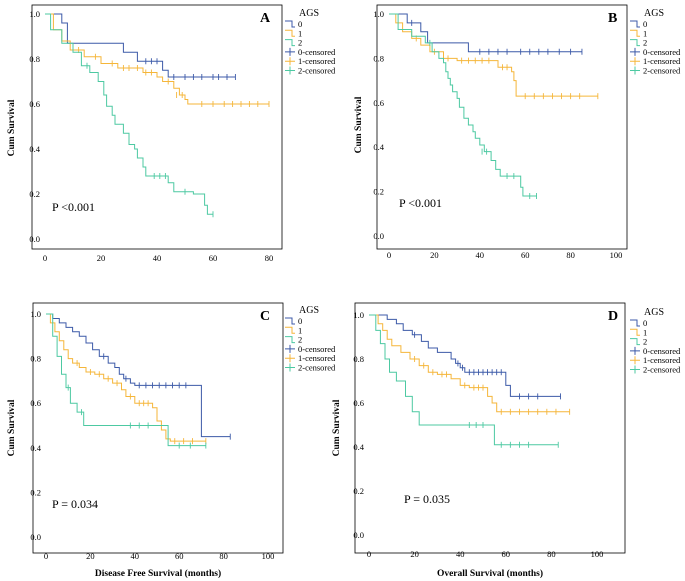 Image resolution: width=685 pixels, height=581 pixels. Describe the element at coordinates (506, 554) in the screenshot. I see `x-tick-label: 60` at that location.